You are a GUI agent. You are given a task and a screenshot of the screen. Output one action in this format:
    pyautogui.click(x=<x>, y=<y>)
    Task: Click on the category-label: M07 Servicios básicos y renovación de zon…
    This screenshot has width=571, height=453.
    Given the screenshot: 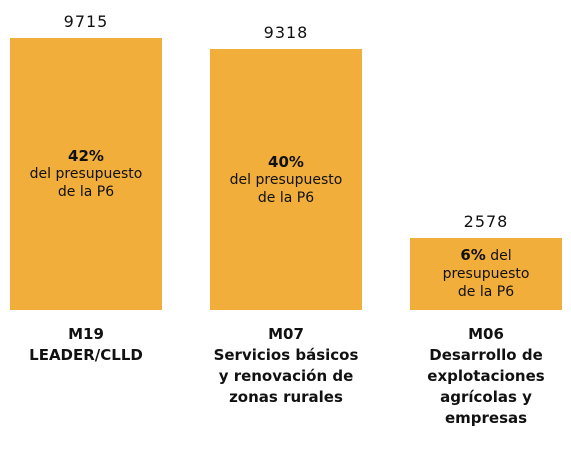 What is the action you would take?
    pyautogui.click(x=286, y=366)
    